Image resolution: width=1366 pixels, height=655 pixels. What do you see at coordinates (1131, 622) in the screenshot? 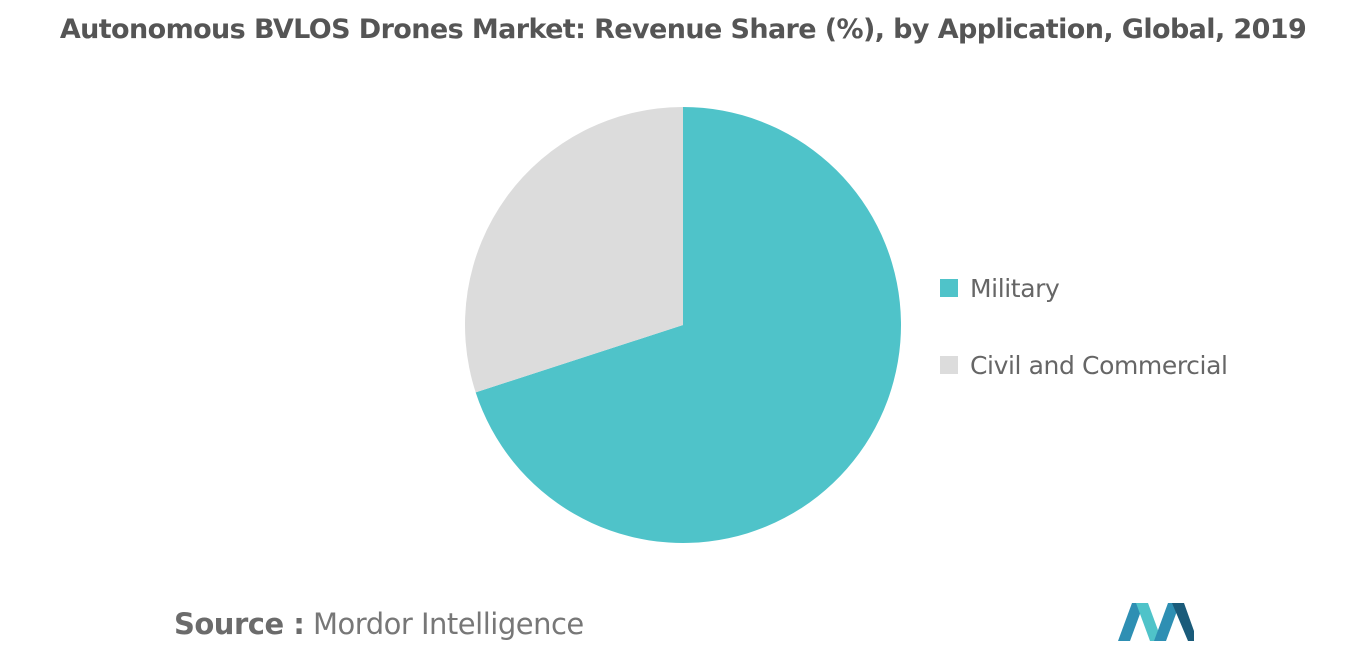
I see `logo-shape-left` at bounding box center [1131, 622].